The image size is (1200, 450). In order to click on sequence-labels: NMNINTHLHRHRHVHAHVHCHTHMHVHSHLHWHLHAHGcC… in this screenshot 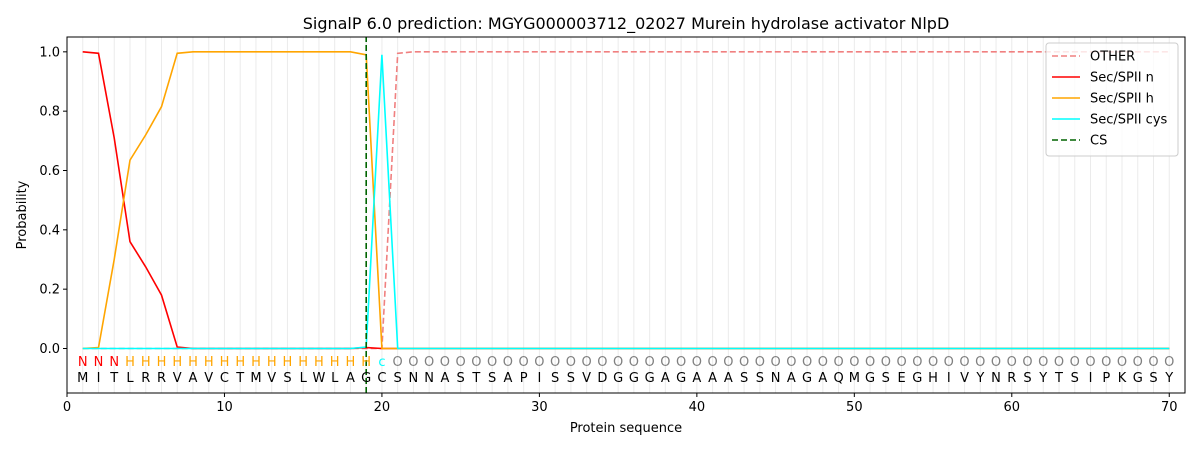, I will do `click(625, 370)`.